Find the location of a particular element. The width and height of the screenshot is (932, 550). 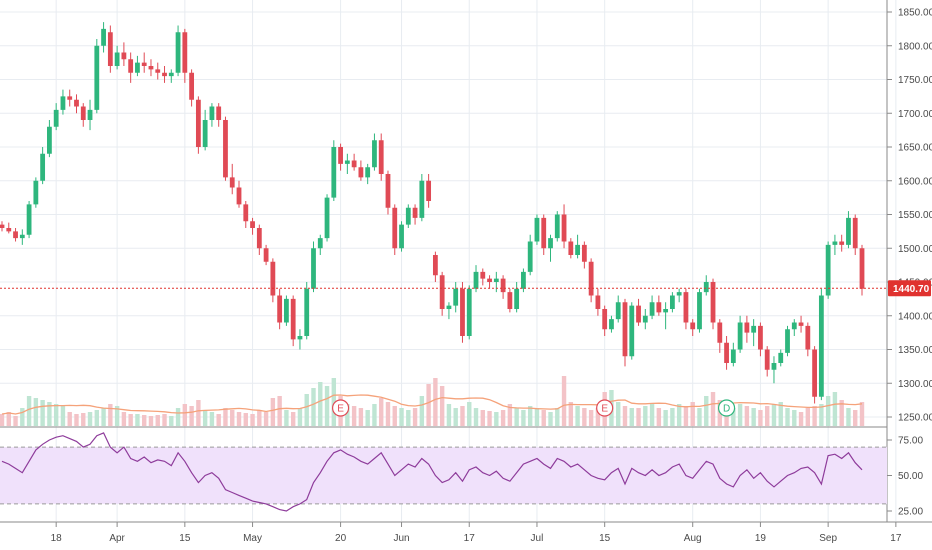

last-price-value: 1440.70 is located at coordinates (911, 289).